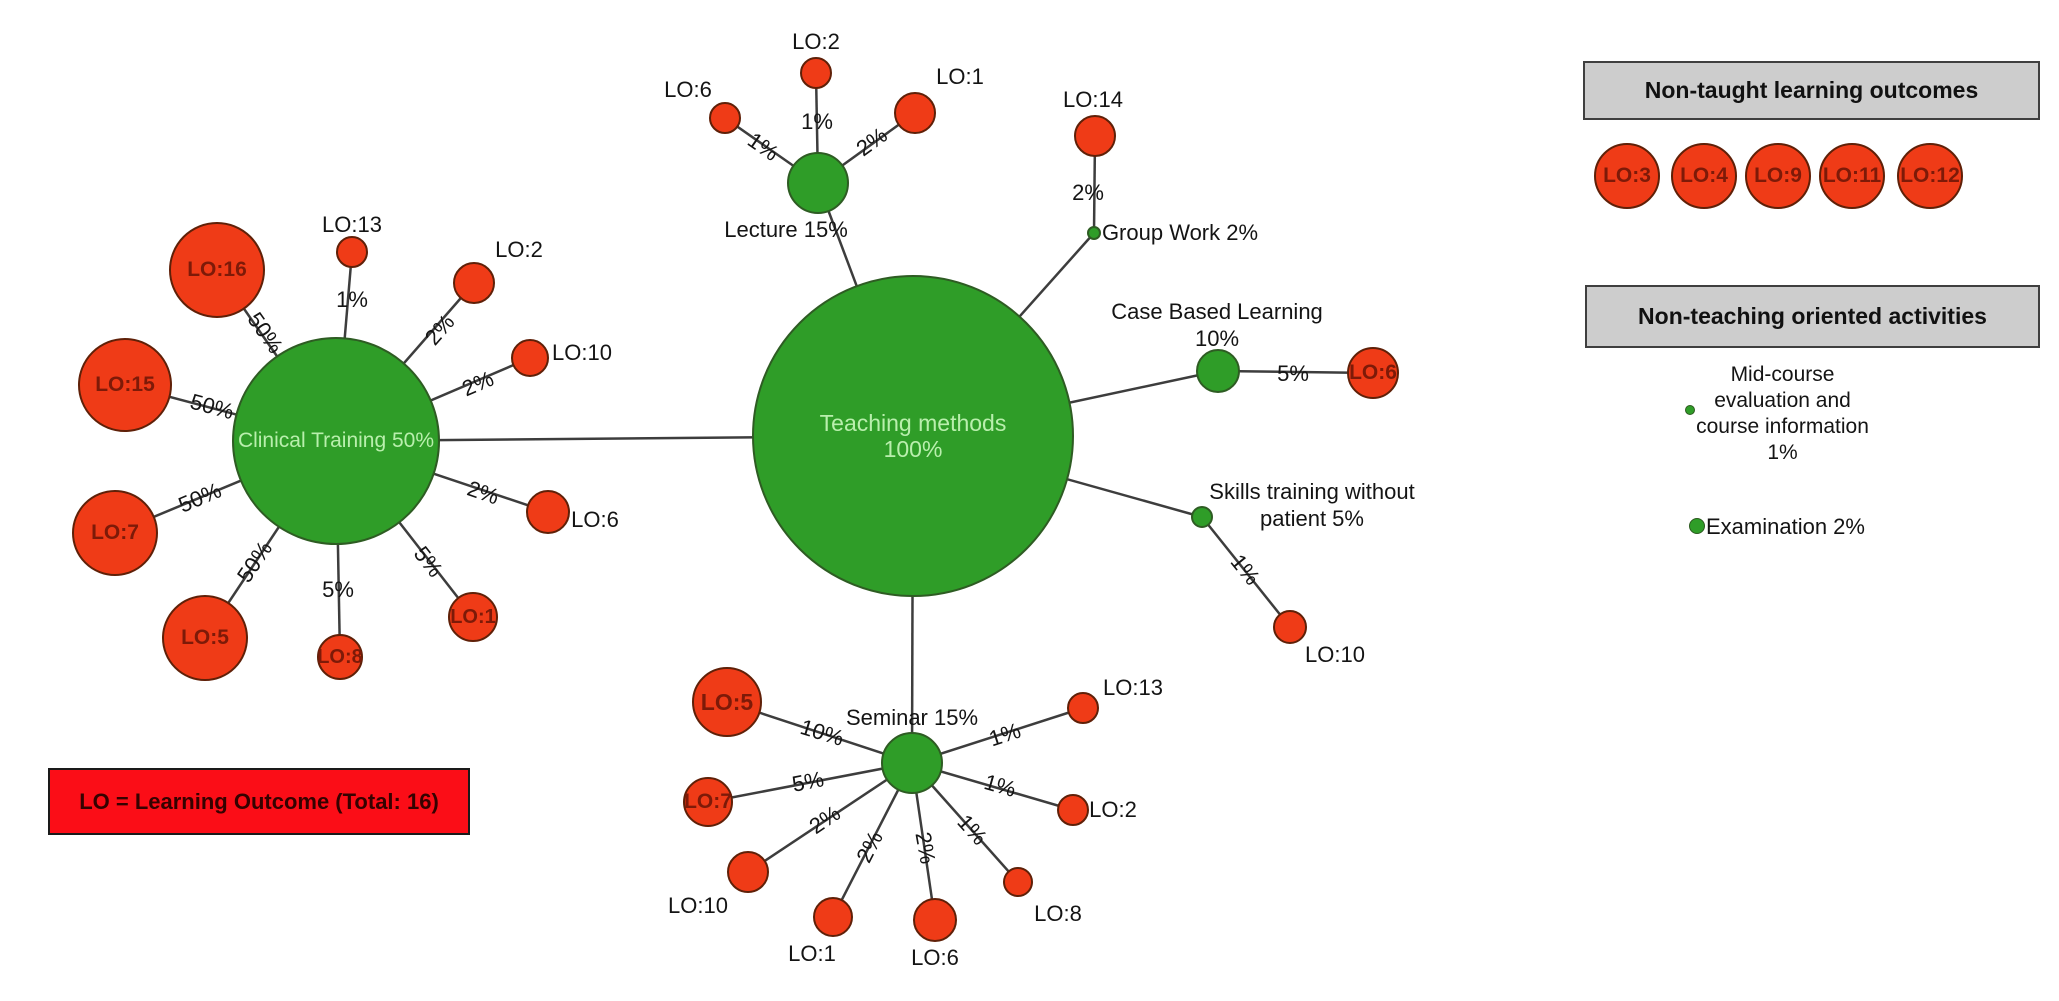 Image resolution: width=2059 pixels, height=1001 pixels. I want to click on edge-seminar-seminar-lo1, so click(872, 840).